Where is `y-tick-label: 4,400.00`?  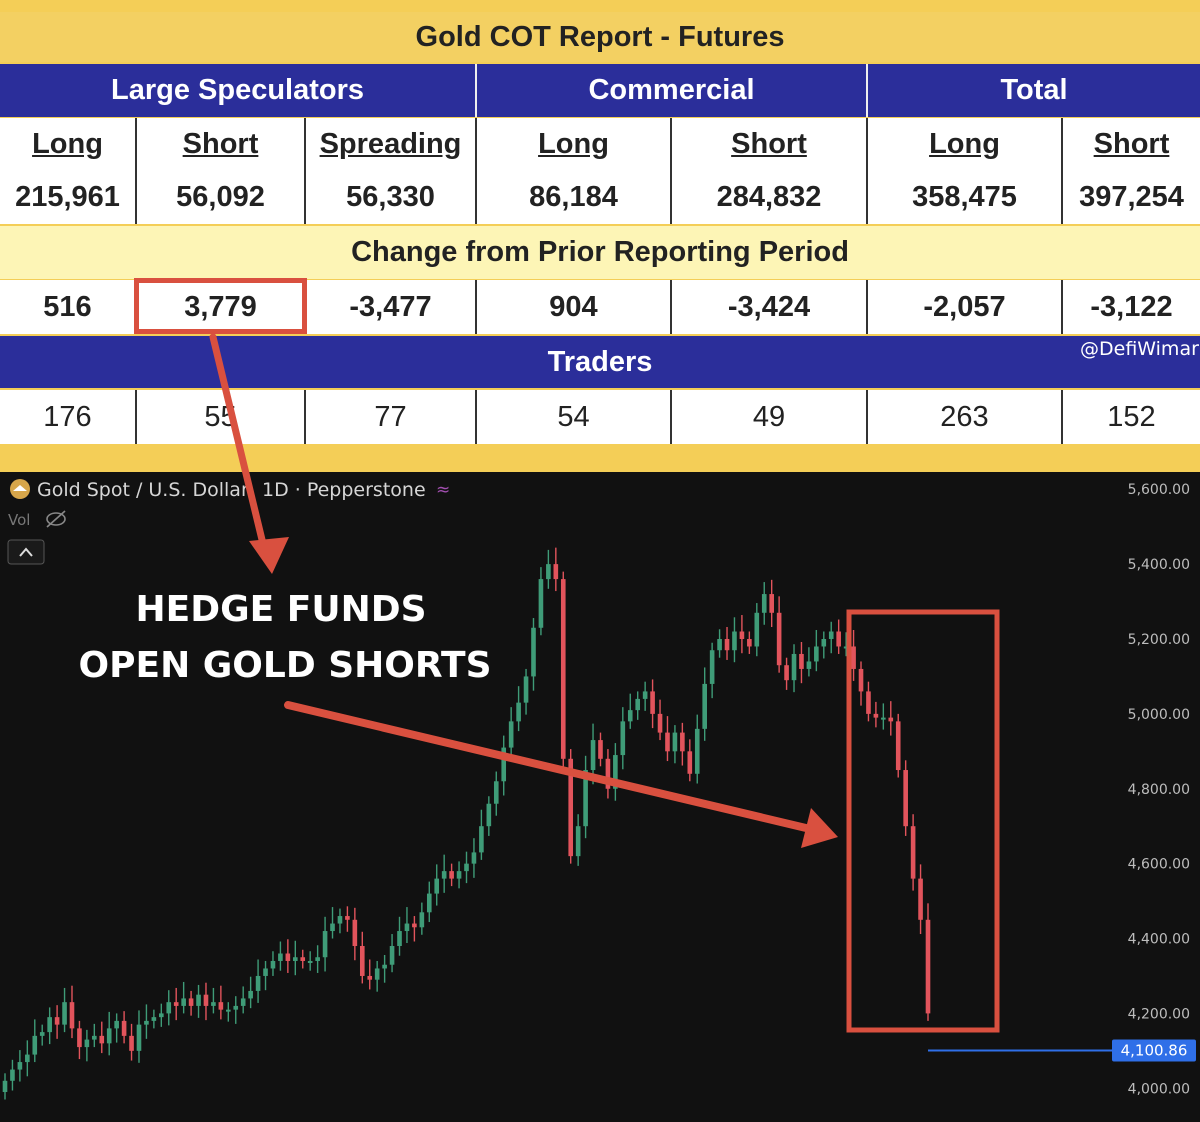
y-tick-label: 4,400.00 is located at coordinates (1159, 940).